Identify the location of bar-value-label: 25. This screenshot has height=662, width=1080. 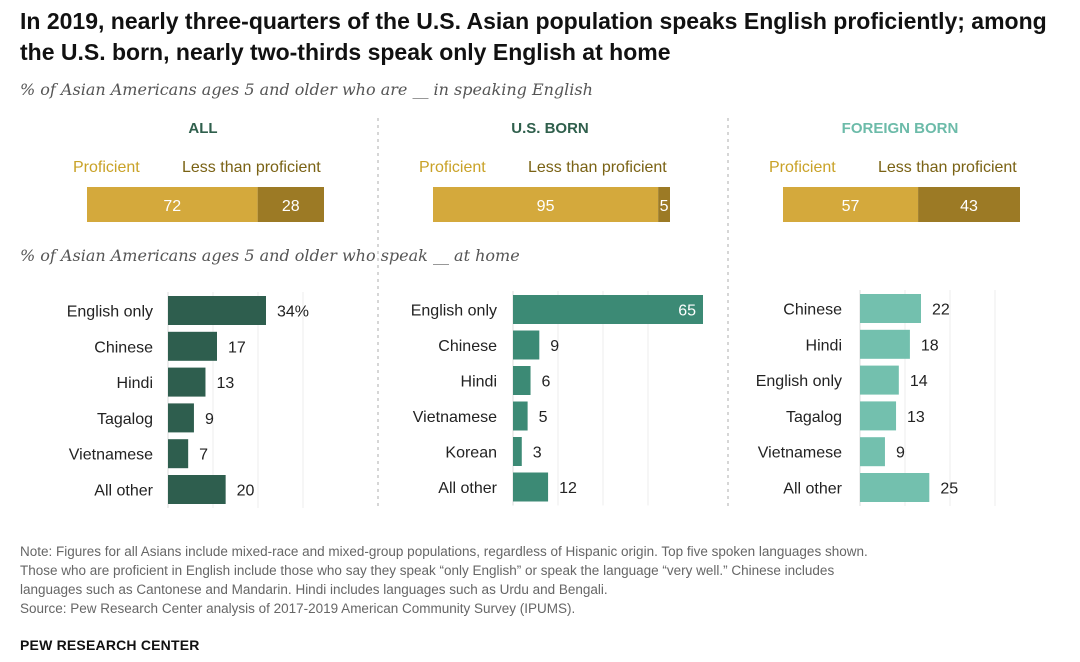
(949, 489).